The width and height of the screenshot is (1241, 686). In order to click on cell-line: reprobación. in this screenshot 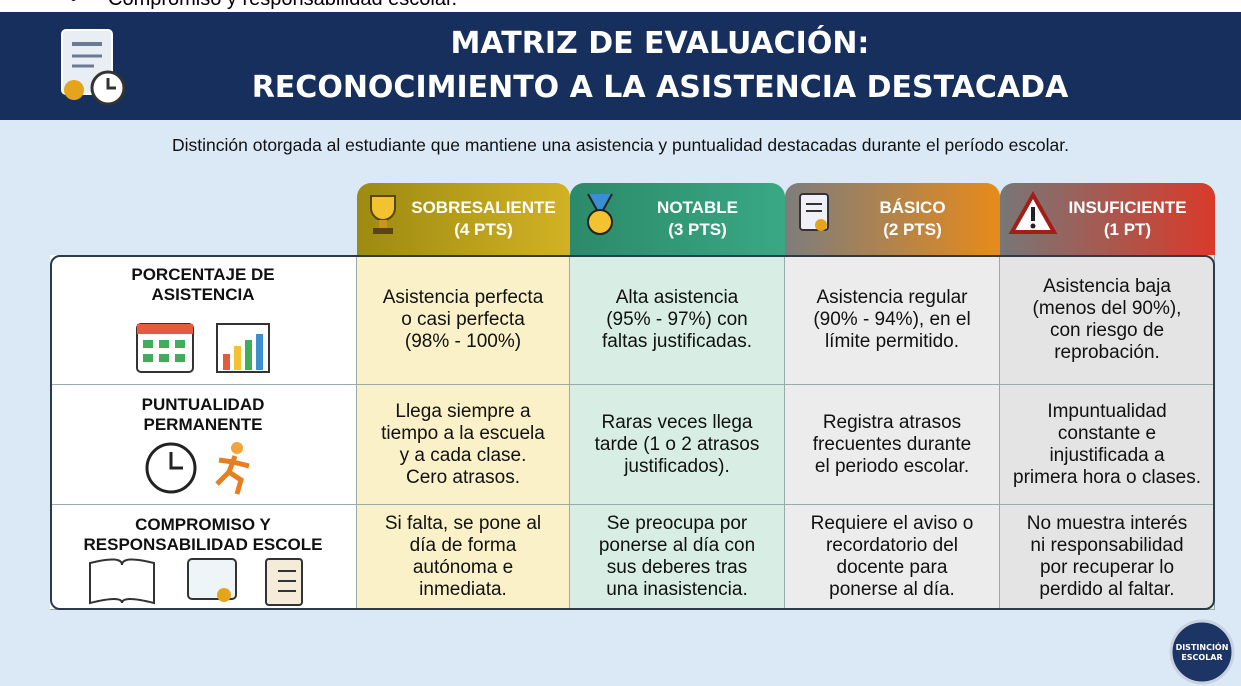, I will do `click(1107, 352)`.